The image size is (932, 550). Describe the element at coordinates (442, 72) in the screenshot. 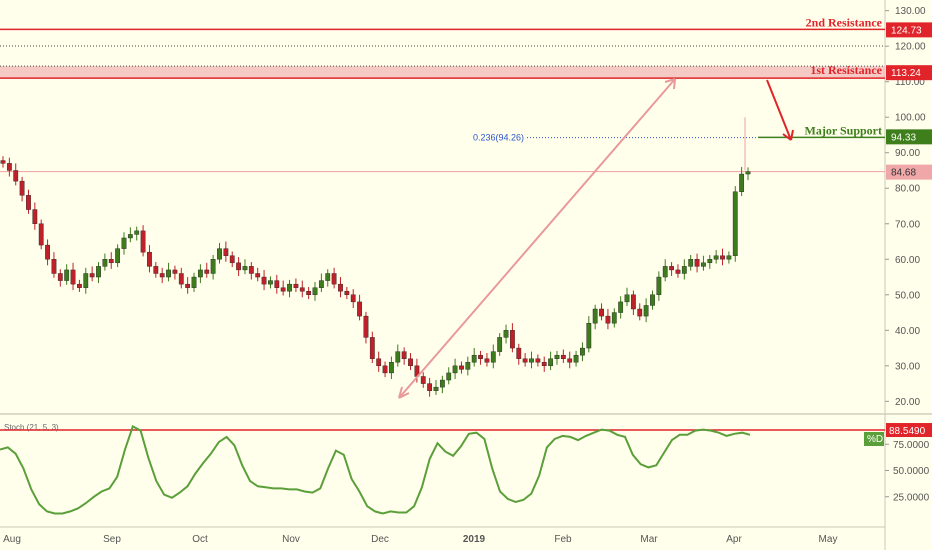

I see `resistance-zone` at that location.